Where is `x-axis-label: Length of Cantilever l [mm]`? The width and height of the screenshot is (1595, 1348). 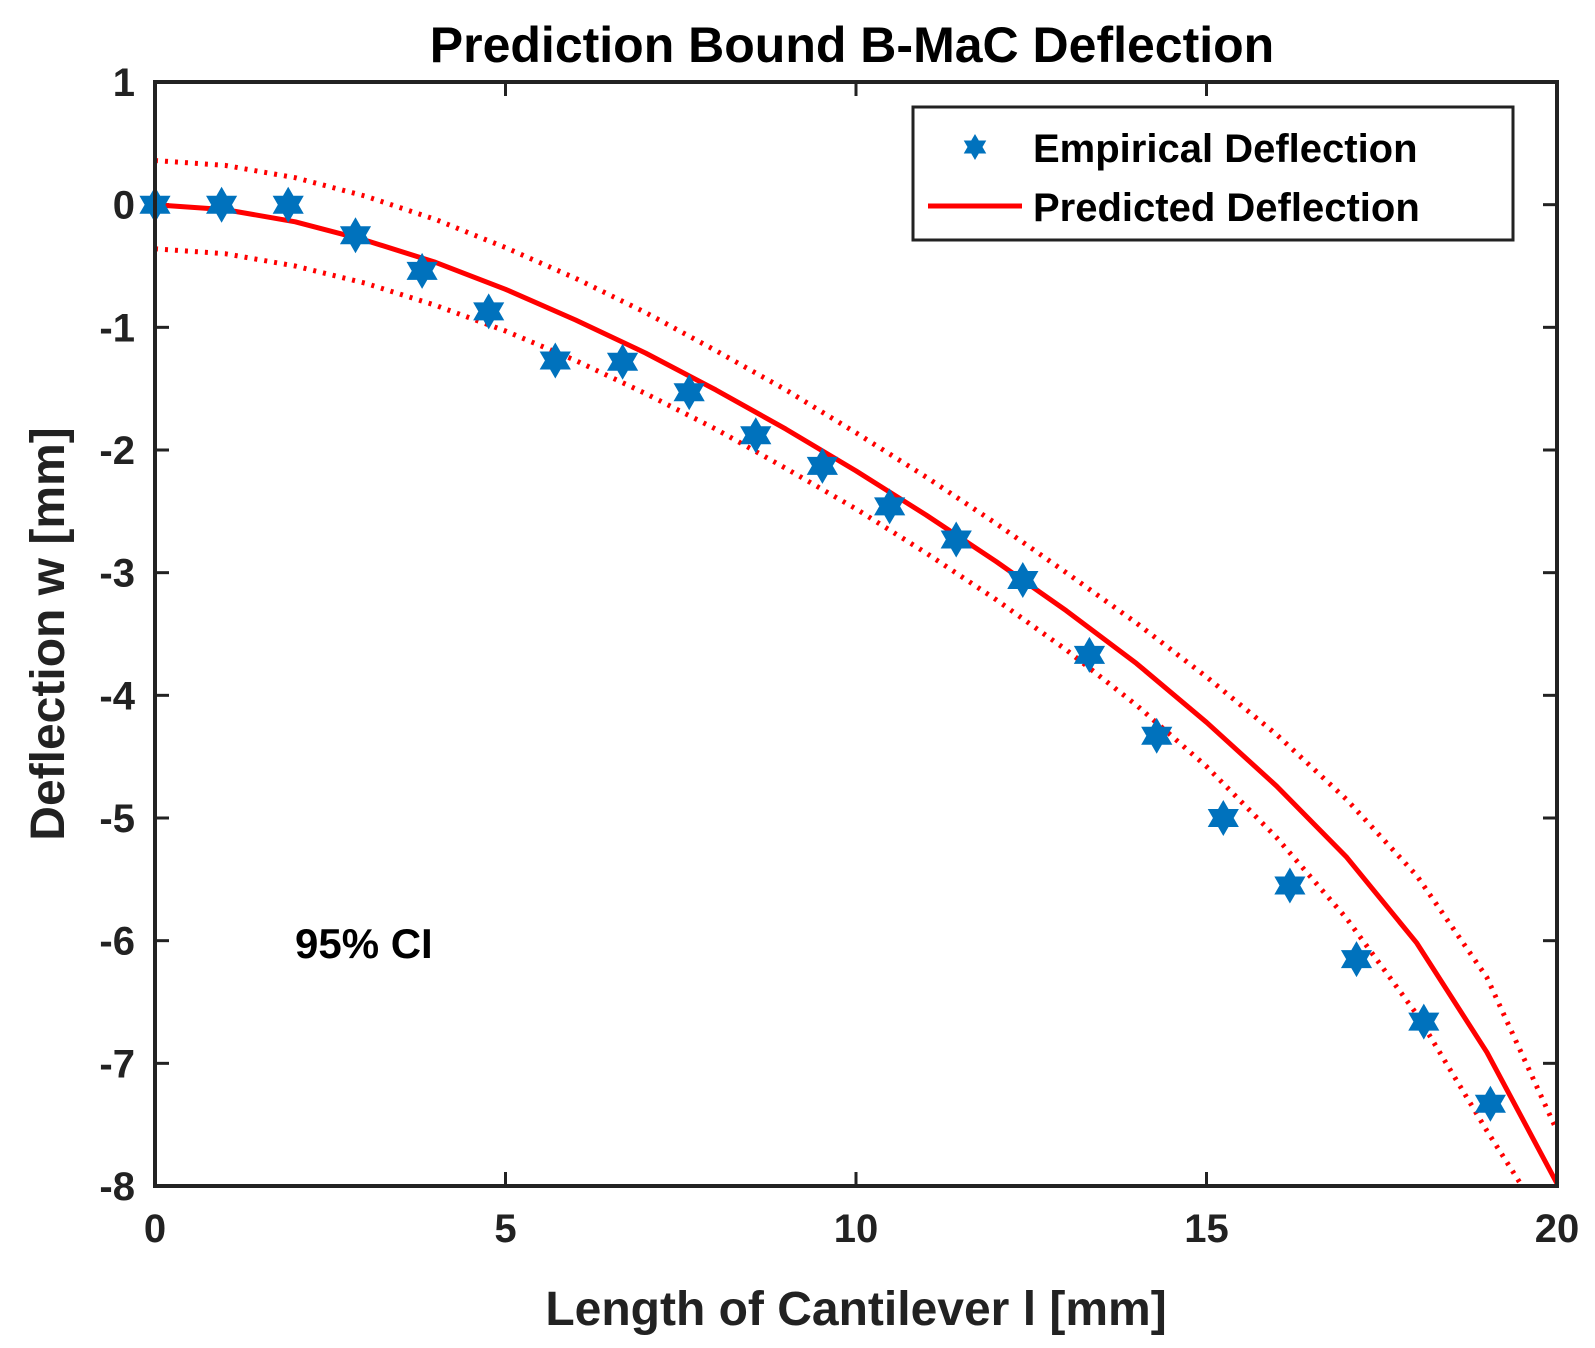
x-axis-label: Length of Cantilever l [mm] is located at coordinates (855, 1309).